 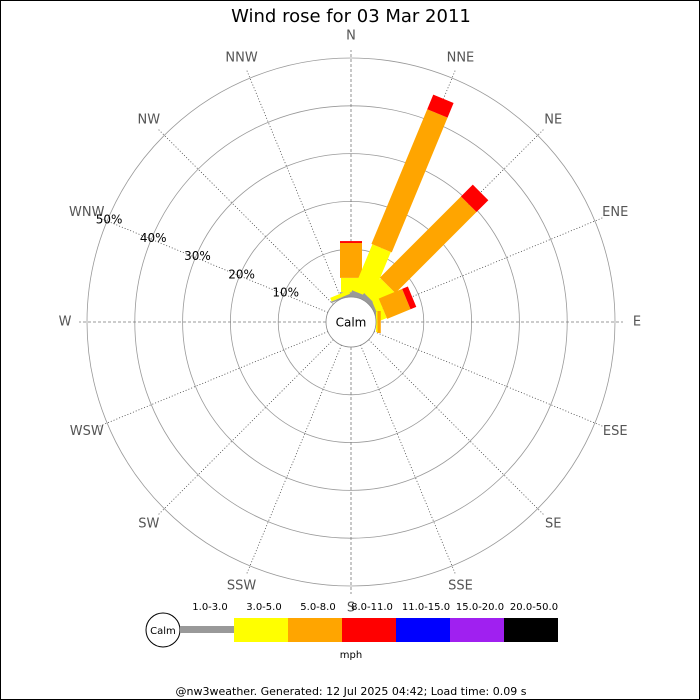 What do you see at coordinates (351, 36) in the screenshot?
I see `direction-label: N` at bounding box center [351, 36].